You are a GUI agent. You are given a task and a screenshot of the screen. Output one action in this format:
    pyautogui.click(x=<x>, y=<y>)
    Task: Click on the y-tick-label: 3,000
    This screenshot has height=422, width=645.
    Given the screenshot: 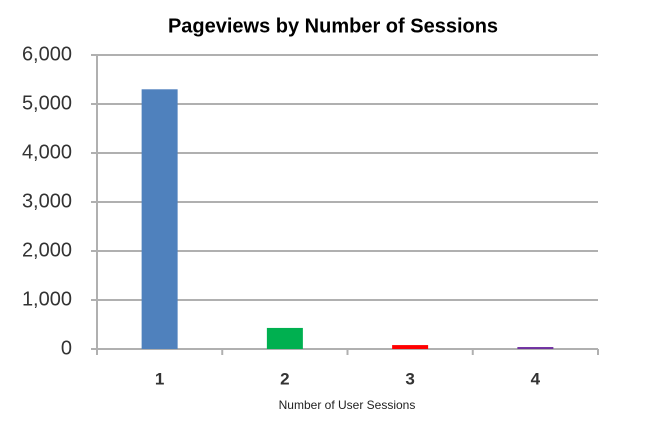 What is the action you would take?
    pyautogui.click(x=47, y=201)
    